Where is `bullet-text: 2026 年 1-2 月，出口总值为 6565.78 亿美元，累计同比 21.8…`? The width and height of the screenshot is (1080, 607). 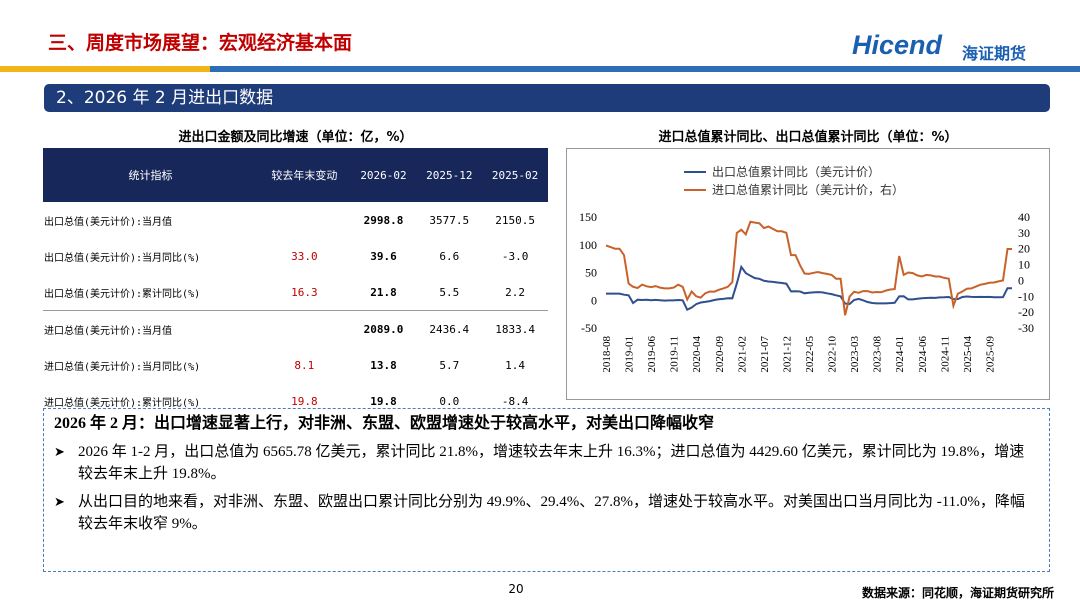
bullet-text: 2026 年 1-2 月，出口总值为 6565.78 亿美元，累计同比 21.8… is located at coordinates (551, 463).